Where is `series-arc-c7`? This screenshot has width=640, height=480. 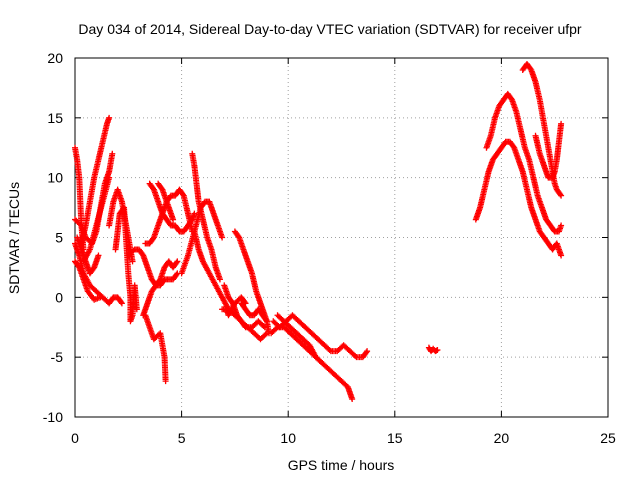 series-arc-c7 is located at coordinates (255, 318).